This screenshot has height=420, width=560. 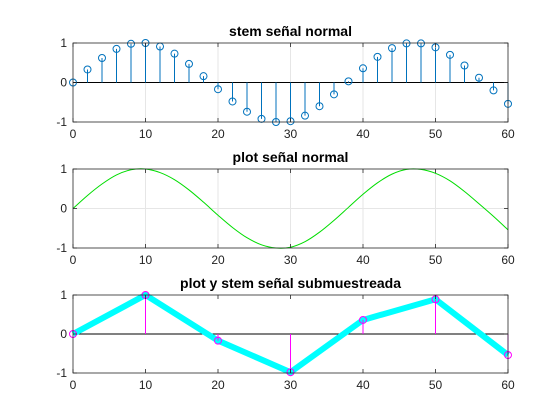 What do you see at coordinates (291, 157) in the screenshot?
I see `subplot-title: plot señal normal` at bounding box center [291, 157].